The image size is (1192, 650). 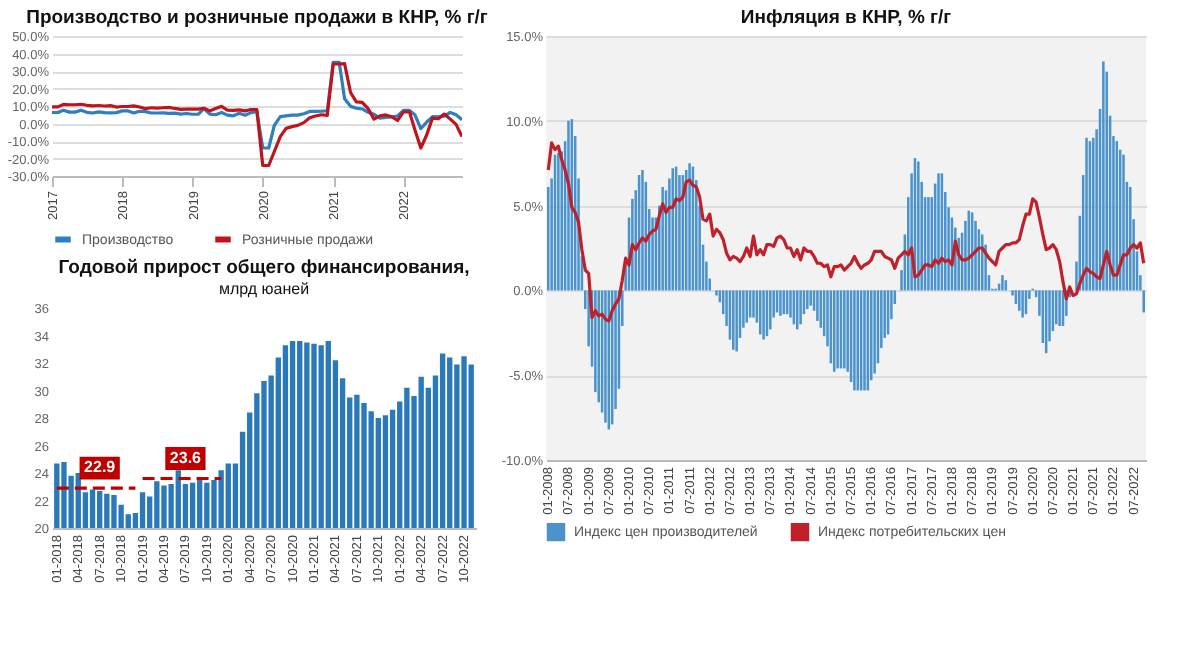 I want to click on chart-subtitle: млрд юаней, so click(x=264, y=289).